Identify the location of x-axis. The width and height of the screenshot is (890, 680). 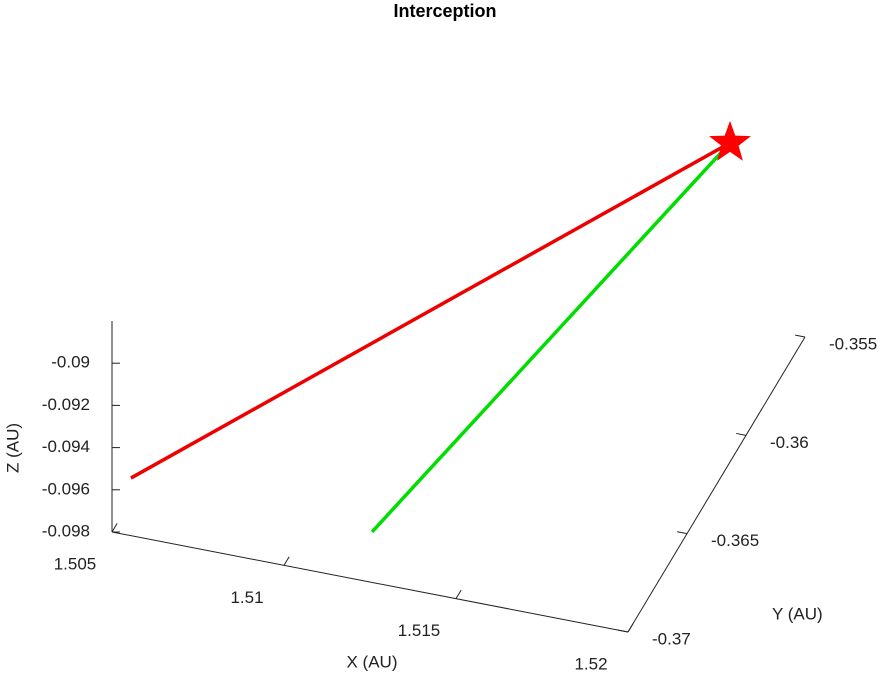
(370, 582).